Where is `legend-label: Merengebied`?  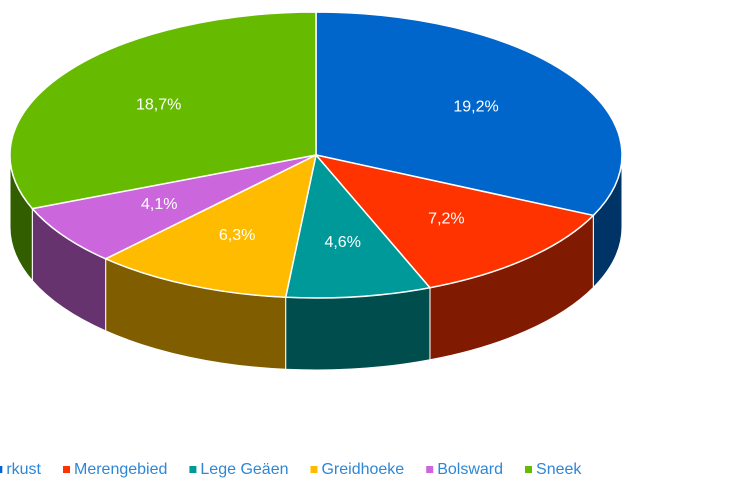 legend-label: Merengebied is located at coordinates (120, 469).